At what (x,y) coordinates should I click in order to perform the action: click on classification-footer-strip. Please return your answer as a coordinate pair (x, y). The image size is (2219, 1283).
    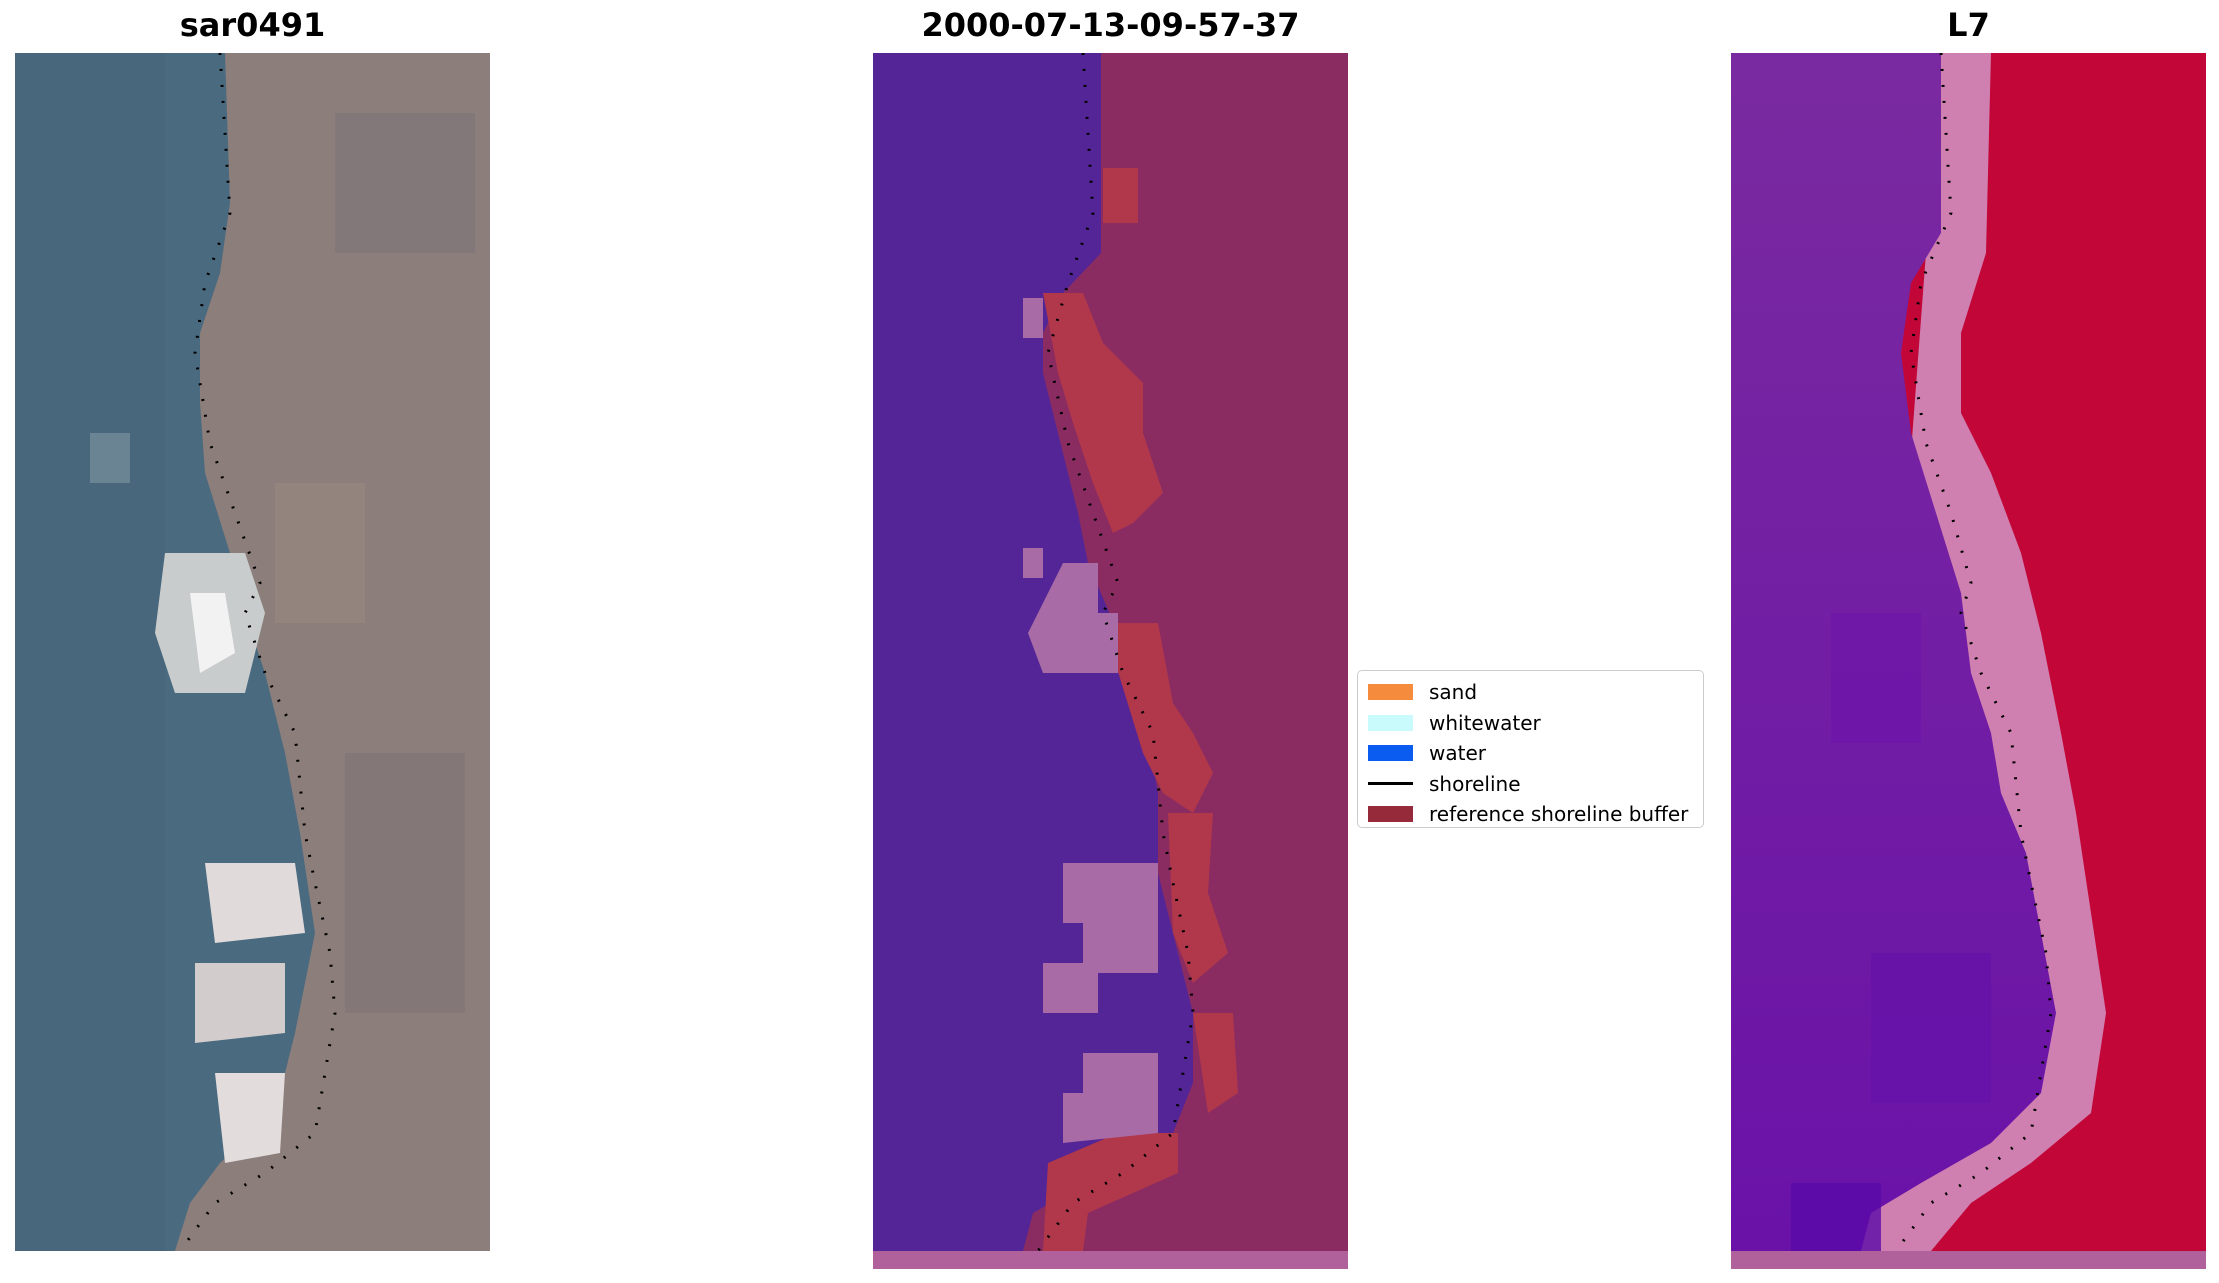
    Looking at the image, I should click on (1110, 1260).